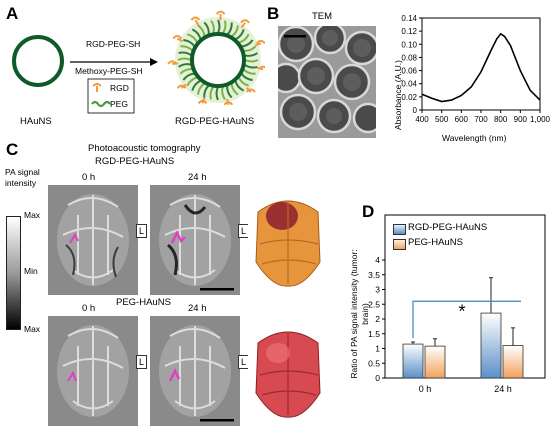 This screenshot has height=435, width=553. I want to click on arrow-top-reagent: RGD-PEG-SH, so click(113, 44).